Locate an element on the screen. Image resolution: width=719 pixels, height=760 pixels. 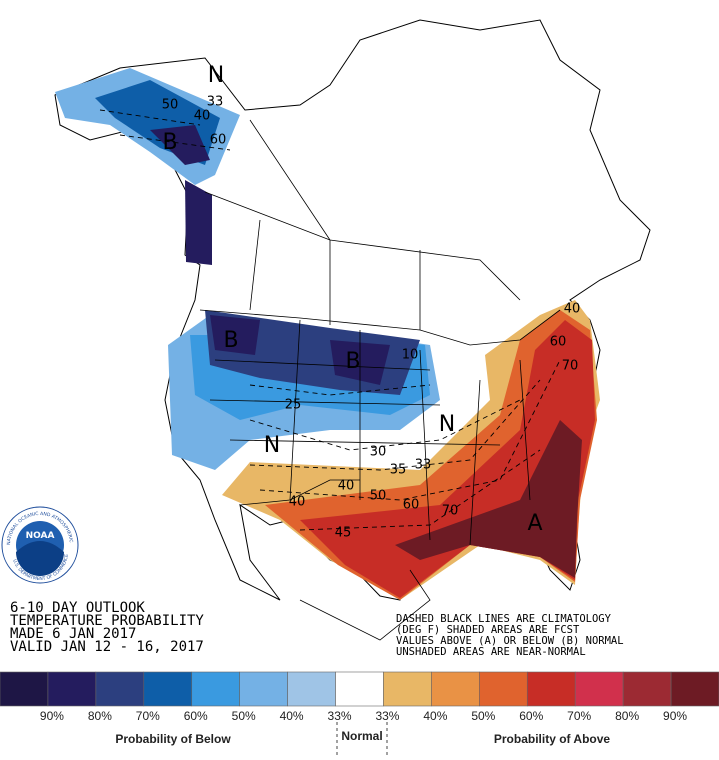
legend-caption: Normal is located at coordinates (361, 736).